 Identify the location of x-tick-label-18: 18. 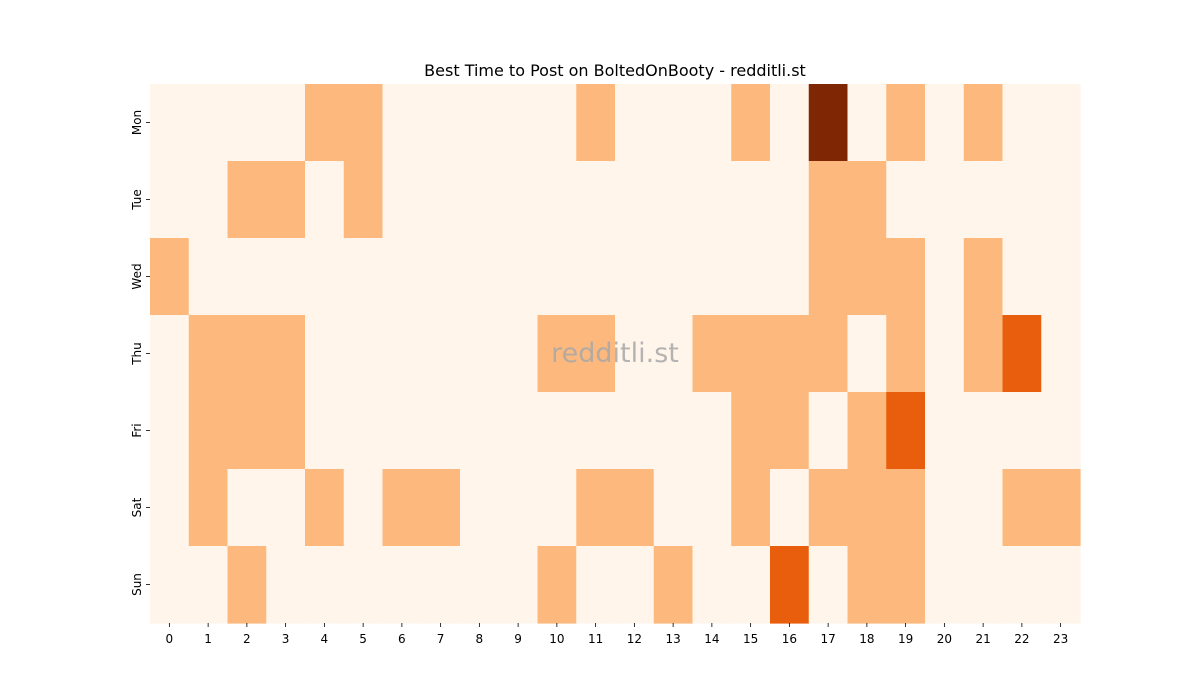
(866, 639).